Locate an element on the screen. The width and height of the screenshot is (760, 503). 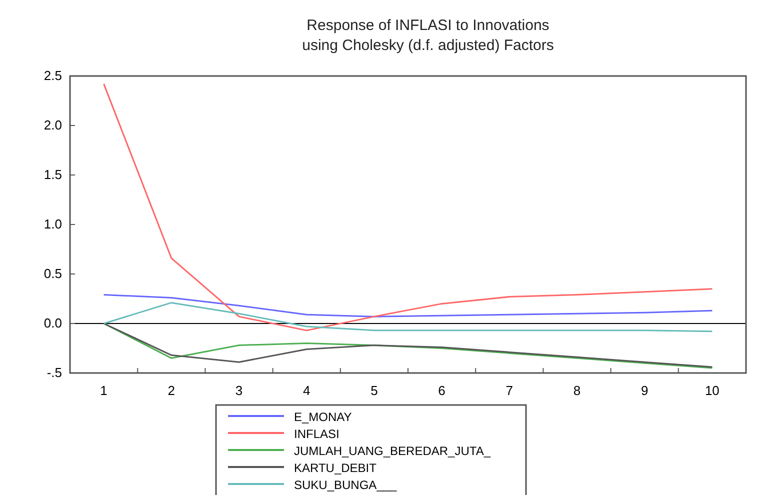
x-tick-label: 10 is located at coordinates (712, 390).